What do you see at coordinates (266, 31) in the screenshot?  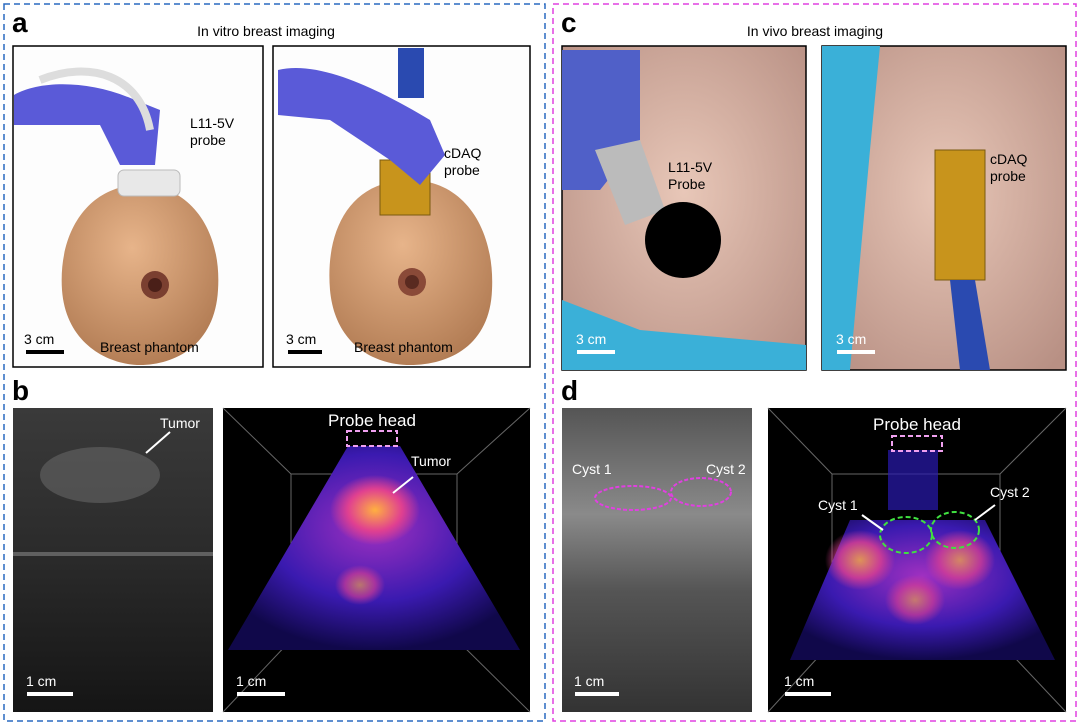 I see `panel-title: In vitro breast imaging` at bounding box center [266, 31].